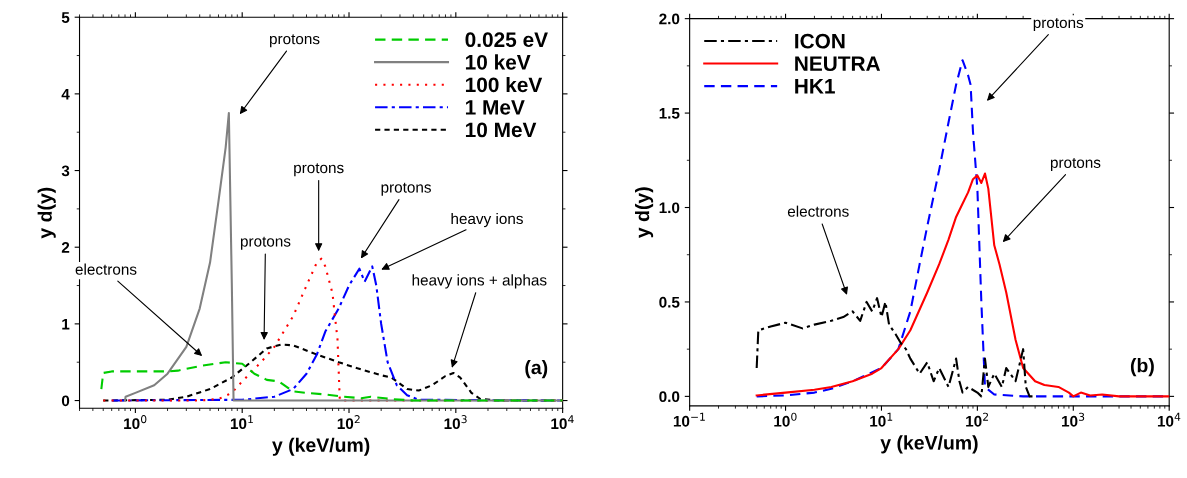 The height and width of the screenshot is (478, 1187). What do you see at coordinates (65, 401) in the screenshot?
I see `y-tick-label: 0` at bounding box center [65, 401].